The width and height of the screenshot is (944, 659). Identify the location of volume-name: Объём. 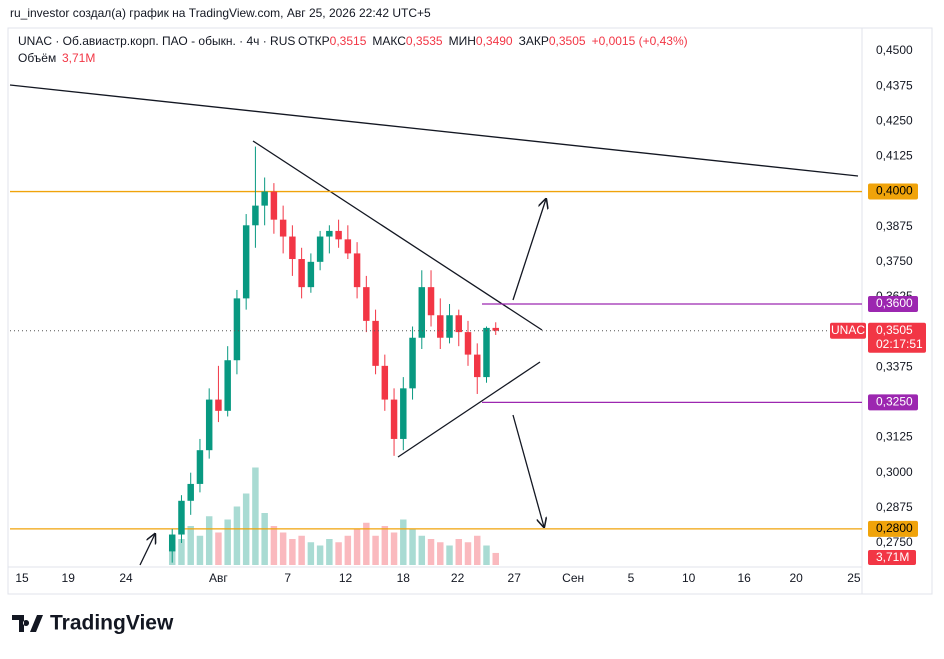
(37, 58).